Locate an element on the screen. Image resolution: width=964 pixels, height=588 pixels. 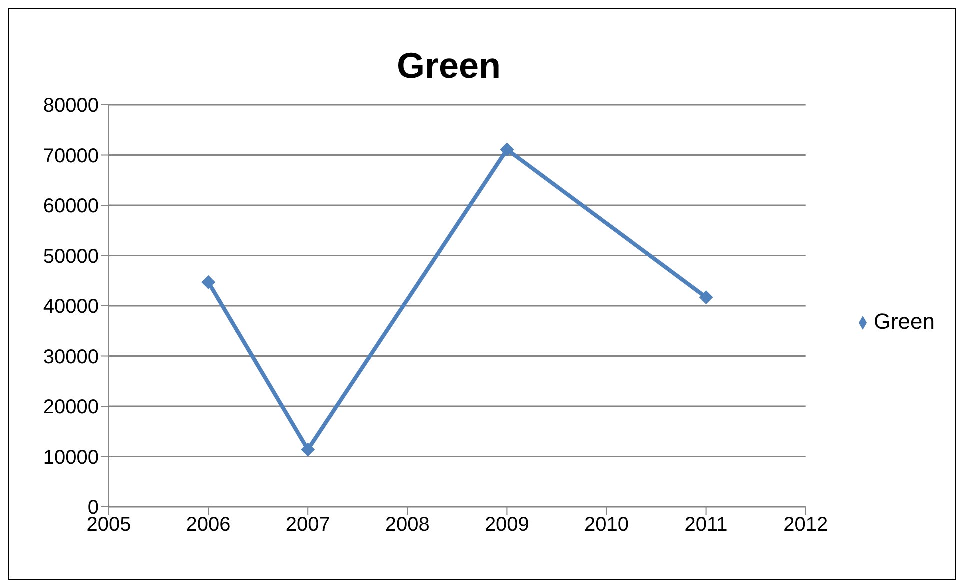
x-tick-label: 2011 is located at coordinates (706, 525).